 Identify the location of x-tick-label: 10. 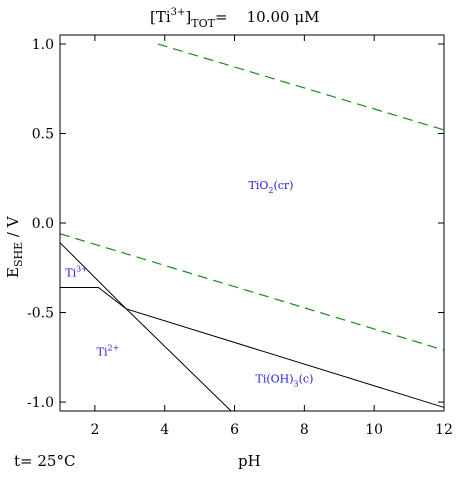
(374, 430).